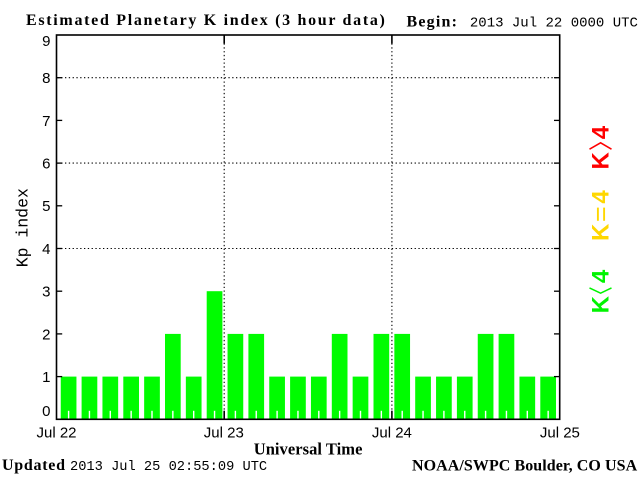 This screenshot has width=640, height=485. I want to click on svg-text: 9, so click(46, 41).